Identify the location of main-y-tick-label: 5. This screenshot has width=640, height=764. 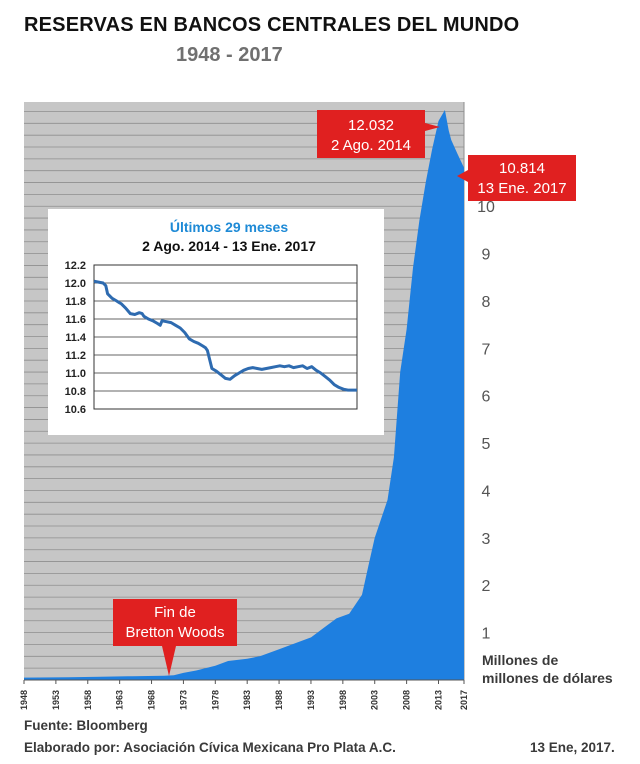
(486, 444).